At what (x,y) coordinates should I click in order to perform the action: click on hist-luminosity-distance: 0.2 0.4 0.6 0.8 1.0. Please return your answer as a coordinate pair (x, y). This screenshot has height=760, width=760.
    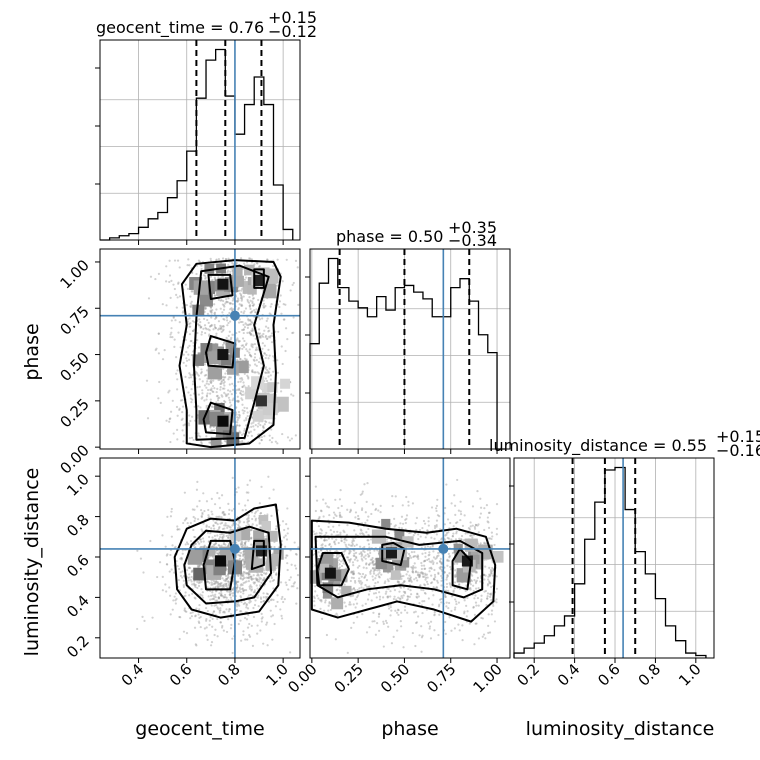
    Looking at the image, I should click on (612, 573).